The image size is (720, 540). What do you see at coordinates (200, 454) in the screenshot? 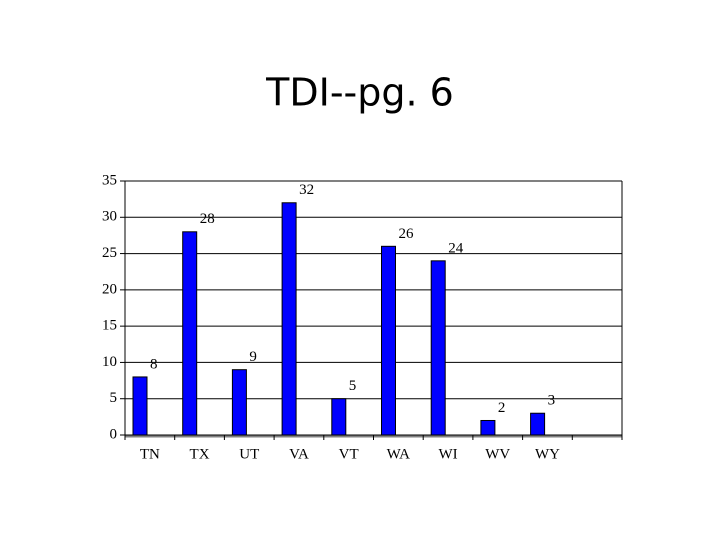
I see `x-tick-label: TX` at bounding box center [200, 454].